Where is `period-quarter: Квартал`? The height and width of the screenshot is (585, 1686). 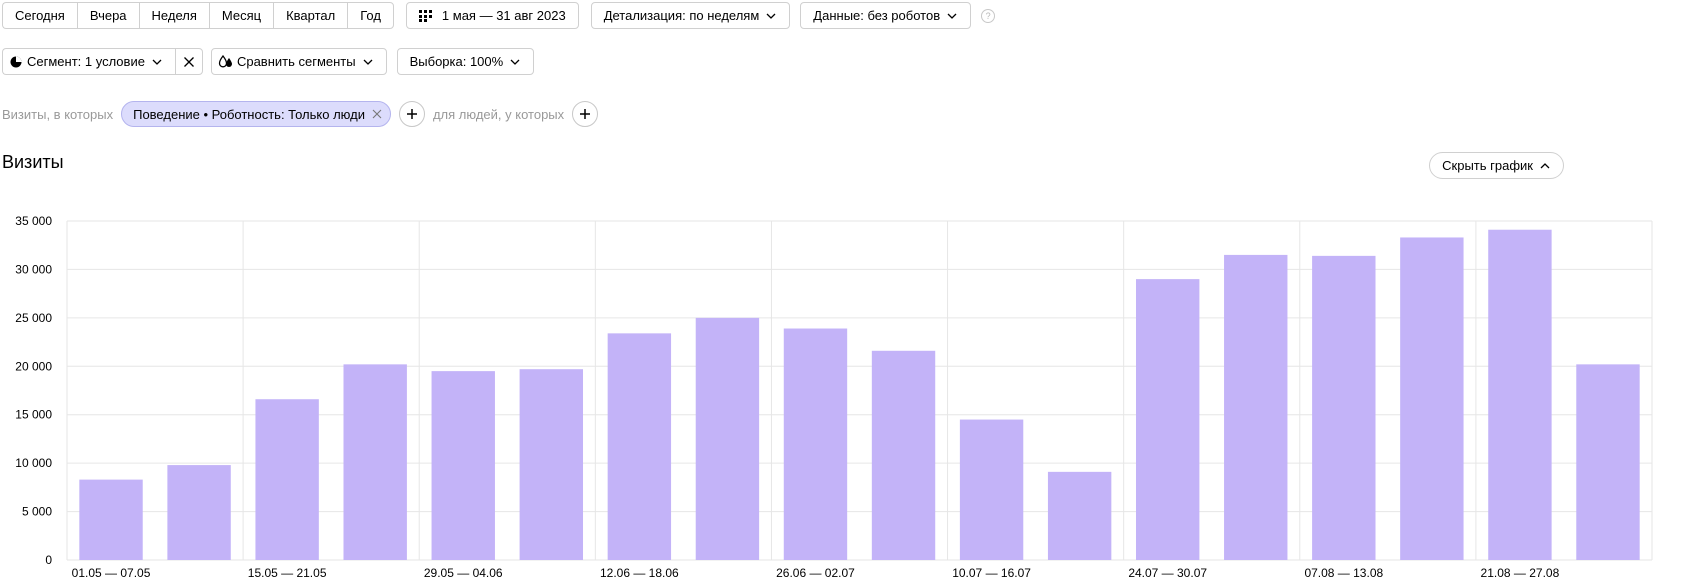
period-quarter: Квартал is located at coordinates (310, 15).